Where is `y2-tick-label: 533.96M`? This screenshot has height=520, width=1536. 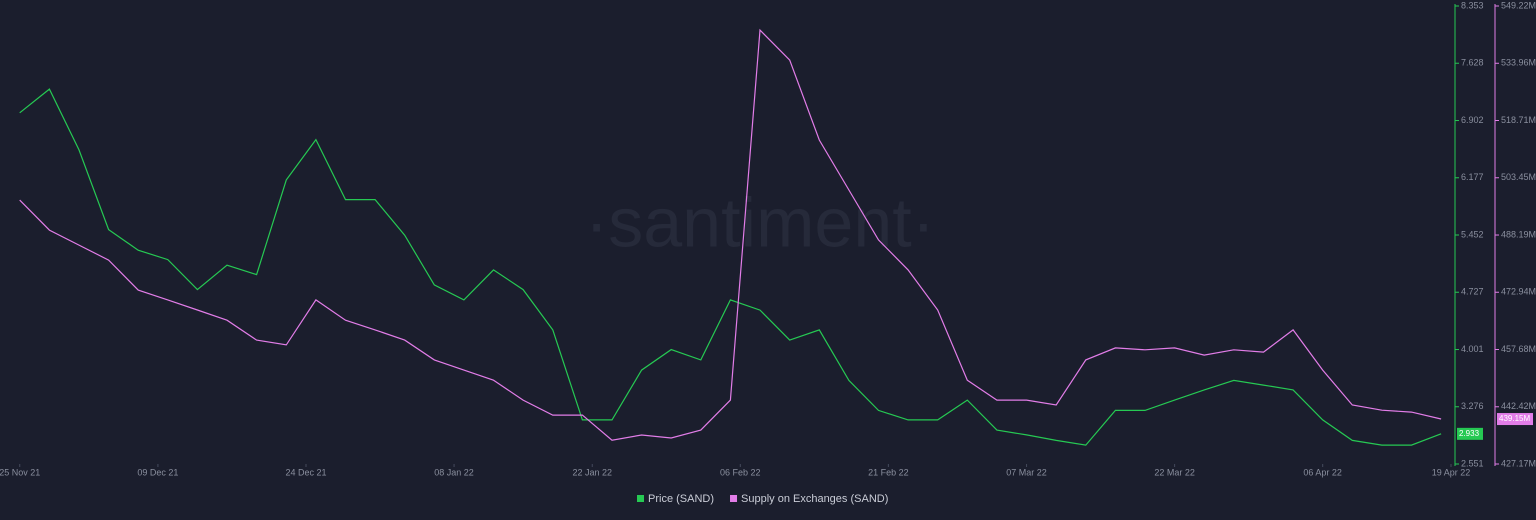
y2-tick-label: 533.96M is located at coordinates (1518, 63).